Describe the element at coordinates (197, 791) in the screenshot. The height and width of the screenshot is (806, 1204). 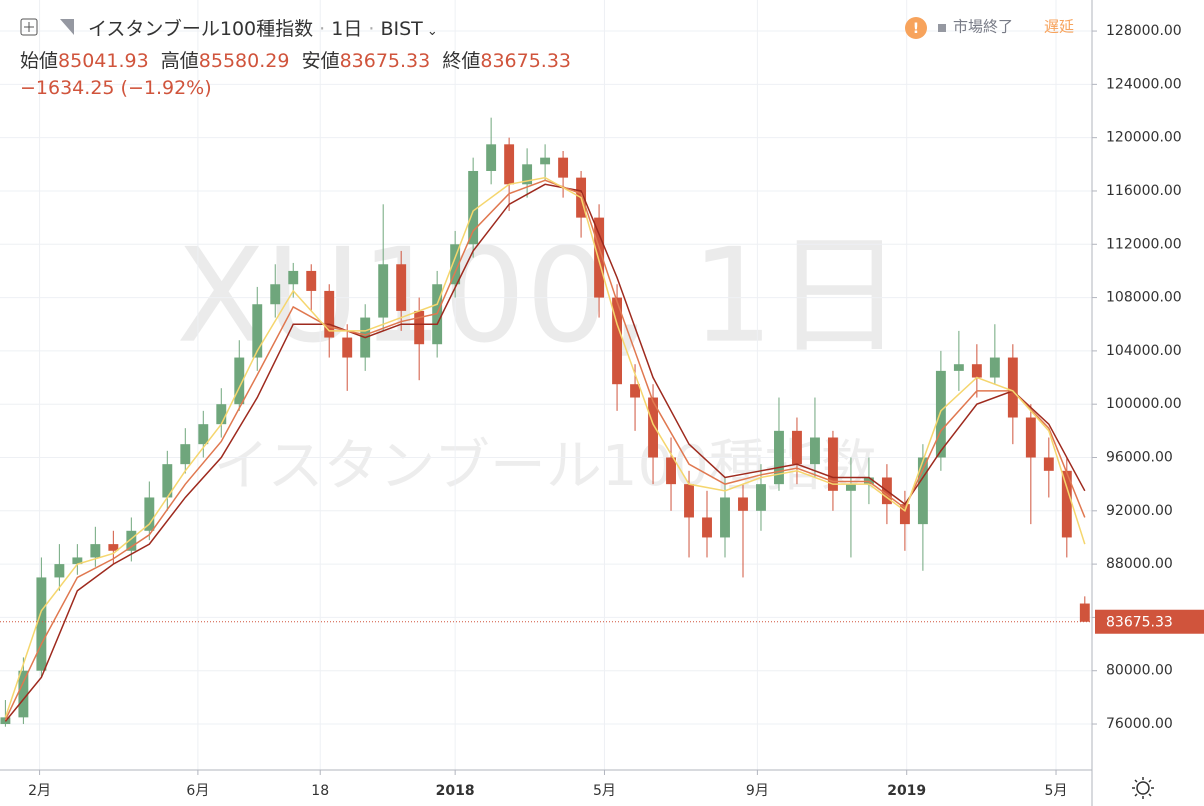
I see `x-tick-label: 6月` at that location.